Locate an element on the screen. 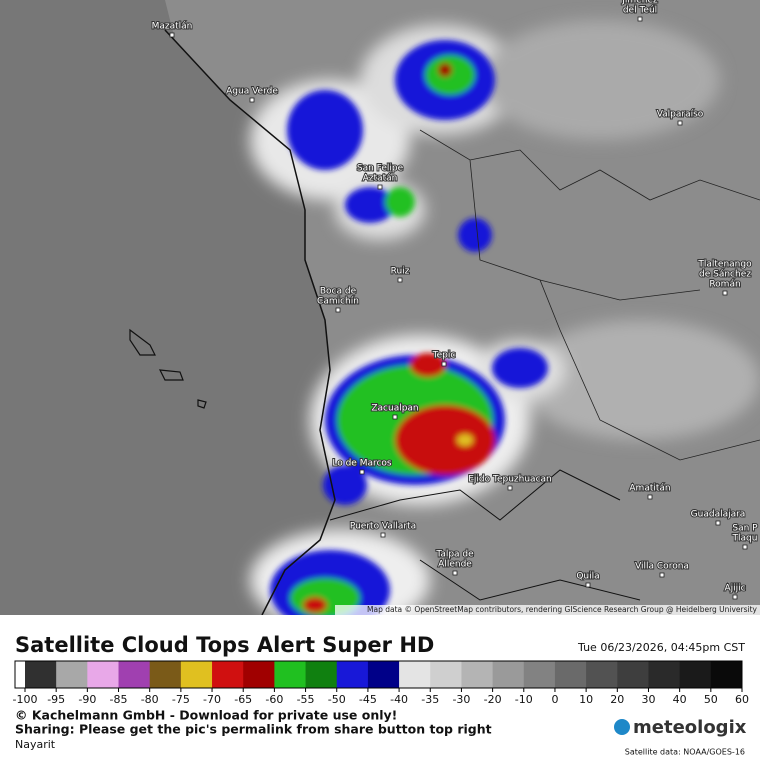 The width and height of the screenshot is (760, 764). place-label: Villa Corona is located at coordinates (662, 567).